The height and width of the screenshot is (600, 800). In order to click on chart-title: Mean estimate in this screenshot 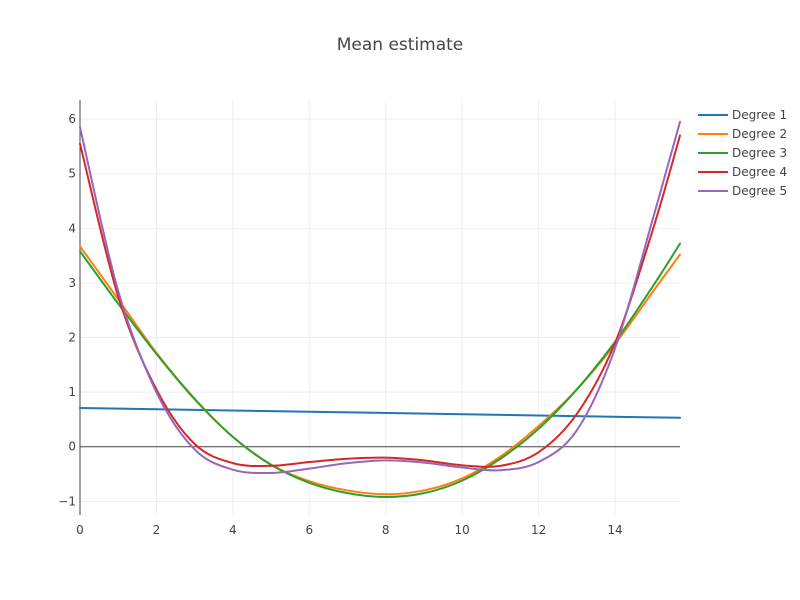, I will do `click(400, 45)`.